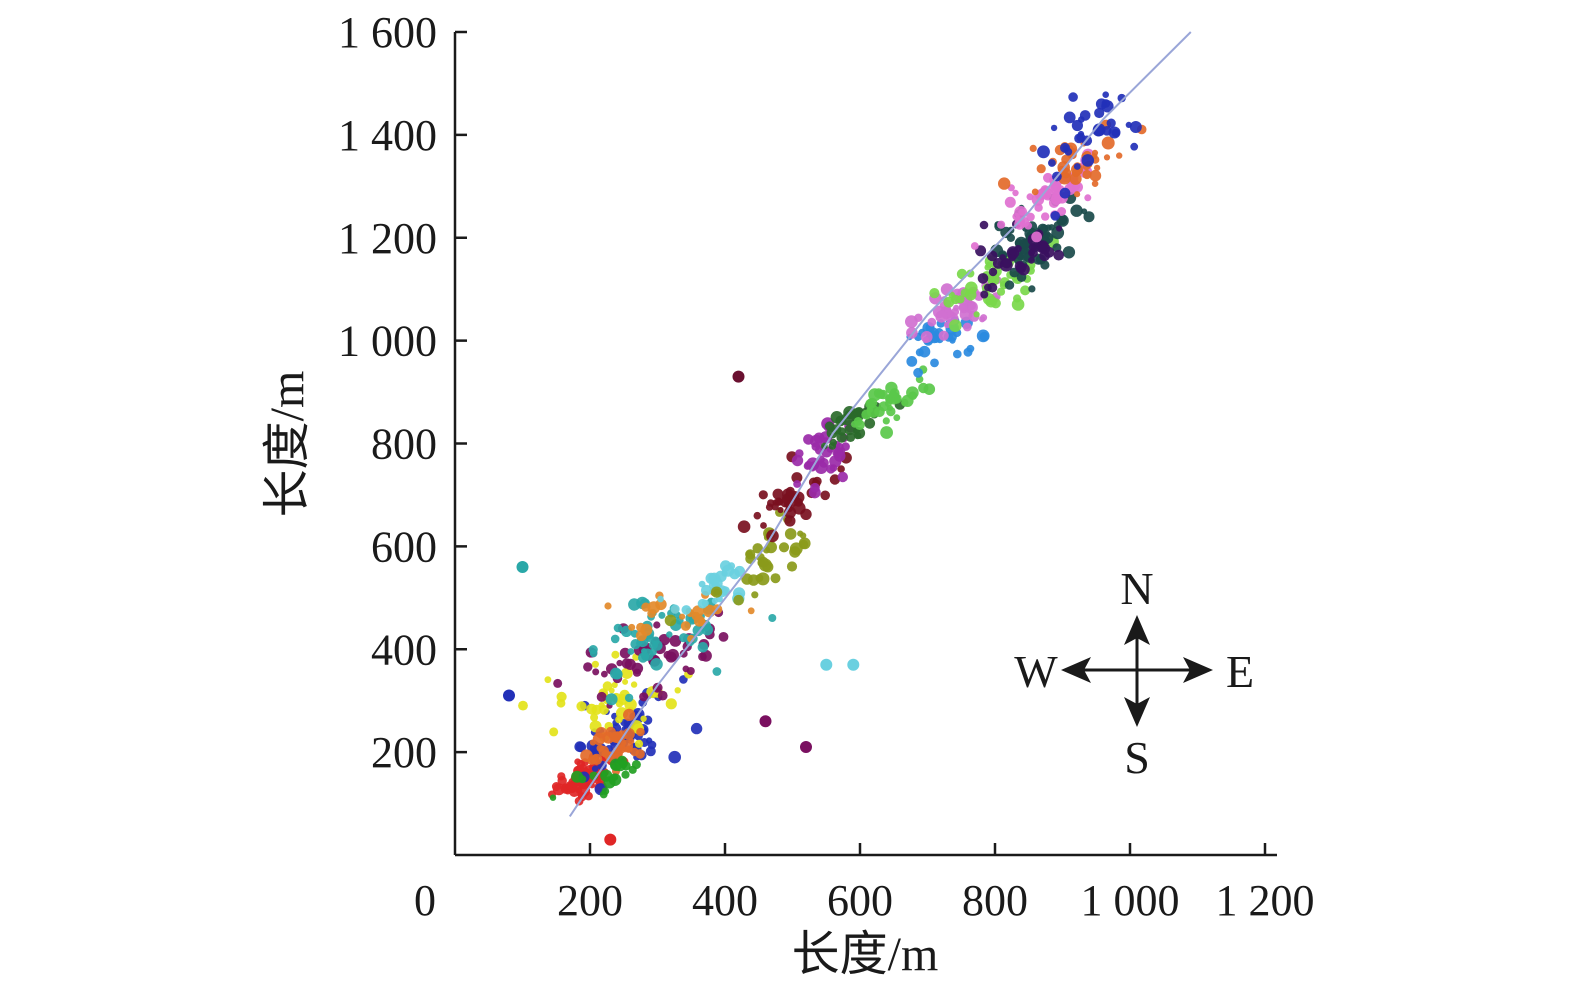 The height and width of the screenshot is (984, 1575). I want to click on x-tick-label: 800, so click(995, 900).